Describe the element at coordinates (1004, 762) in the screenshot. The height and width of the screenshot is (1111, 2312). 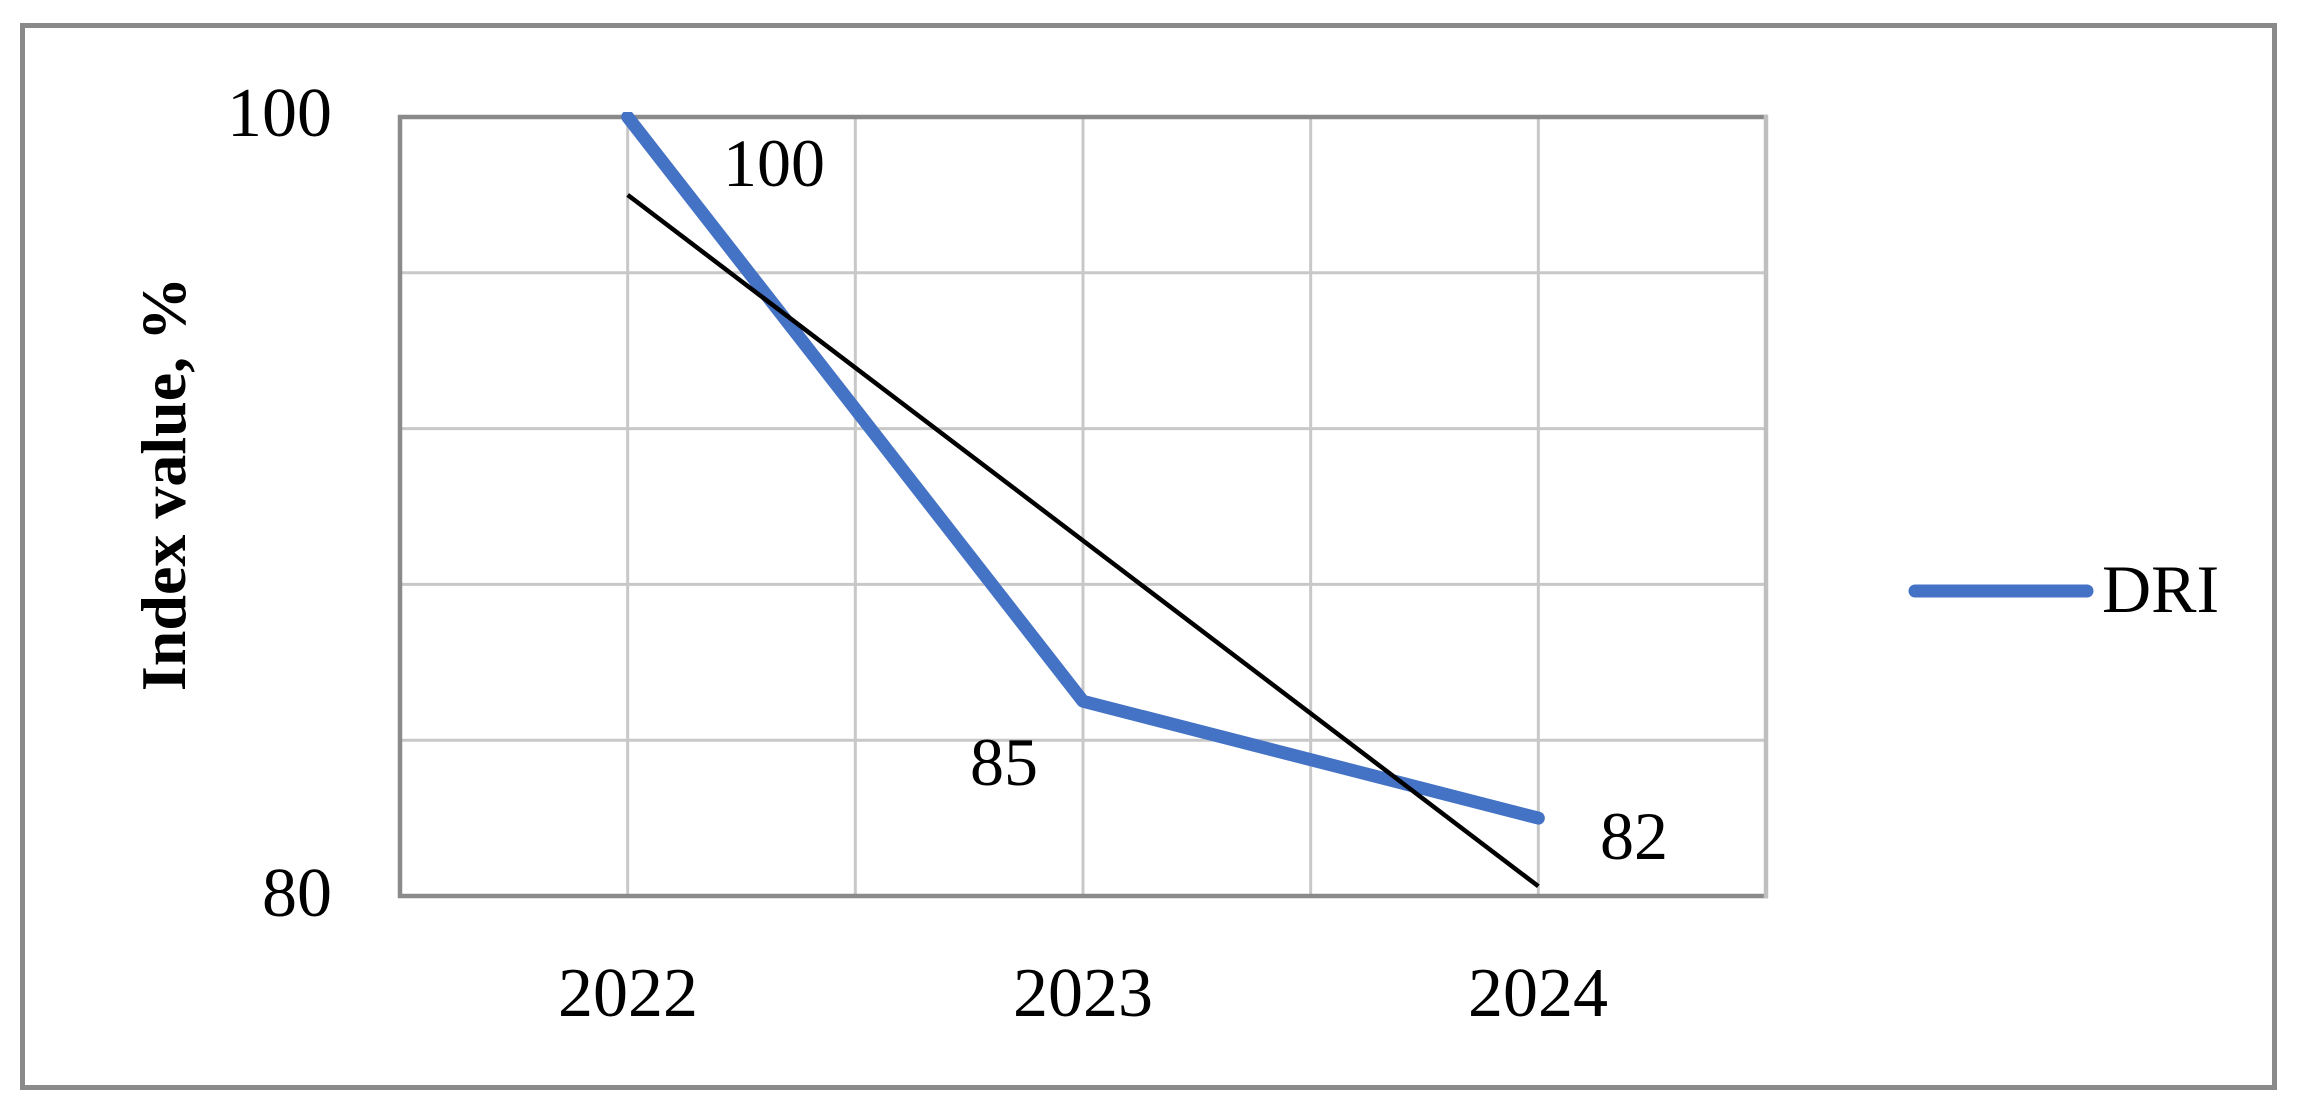
I see `data-label-2023: 85` at that location.